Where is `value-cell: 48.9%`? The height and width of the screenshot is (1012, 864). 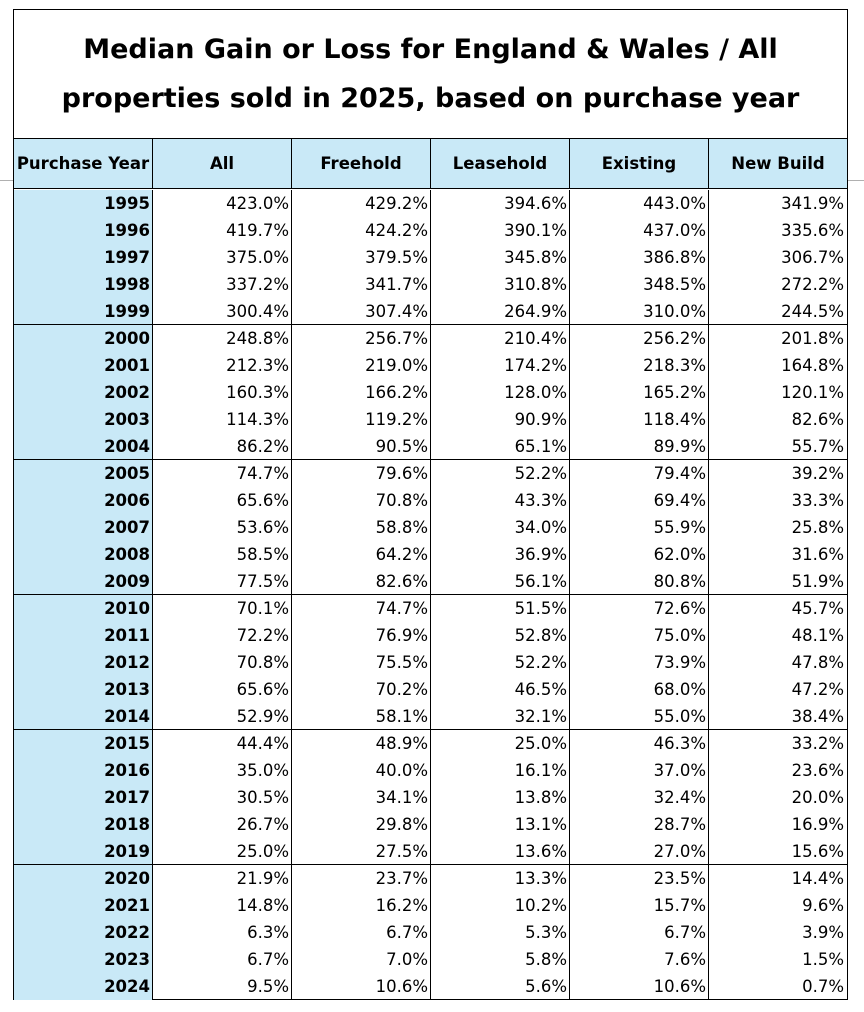
value-cell: 48.9% is located at coordinates (401, 743).